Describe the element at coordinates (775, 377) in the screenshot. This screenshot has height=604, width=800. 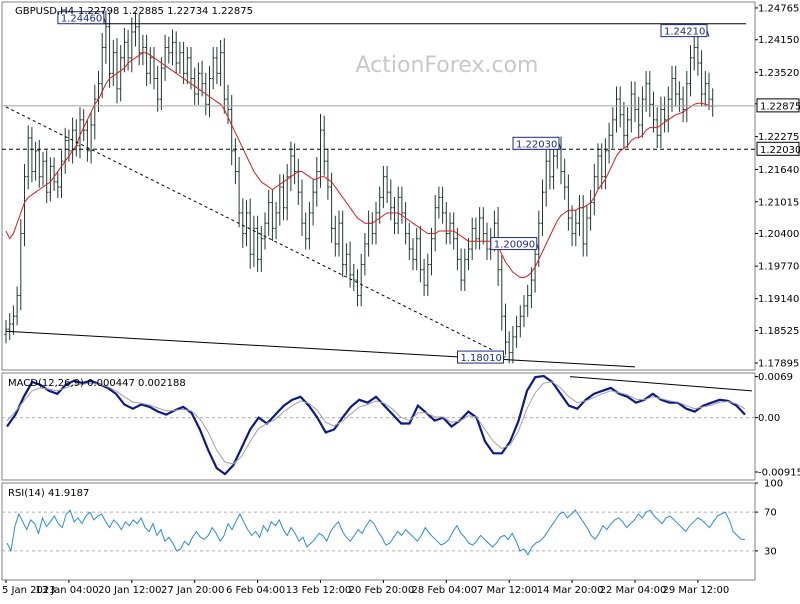
I see `macd-tick-label: 0.0069` at that location.